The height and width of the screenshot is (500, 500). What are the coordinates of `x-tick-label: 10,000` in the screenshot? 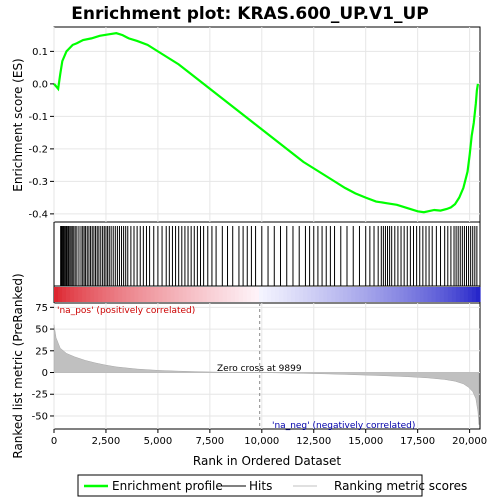 It's located at (261, 441).